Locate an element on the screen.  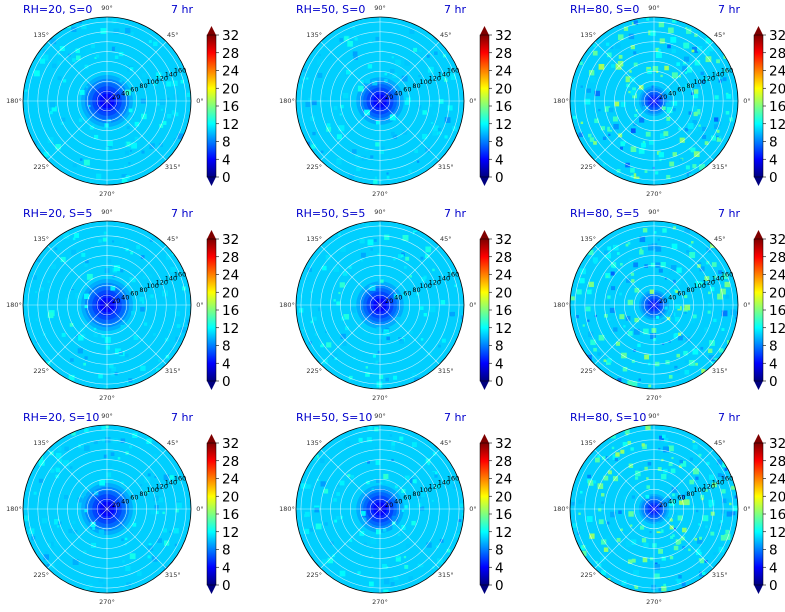
colorbar-tick-label: 24 is located at coordinates (230, 276).